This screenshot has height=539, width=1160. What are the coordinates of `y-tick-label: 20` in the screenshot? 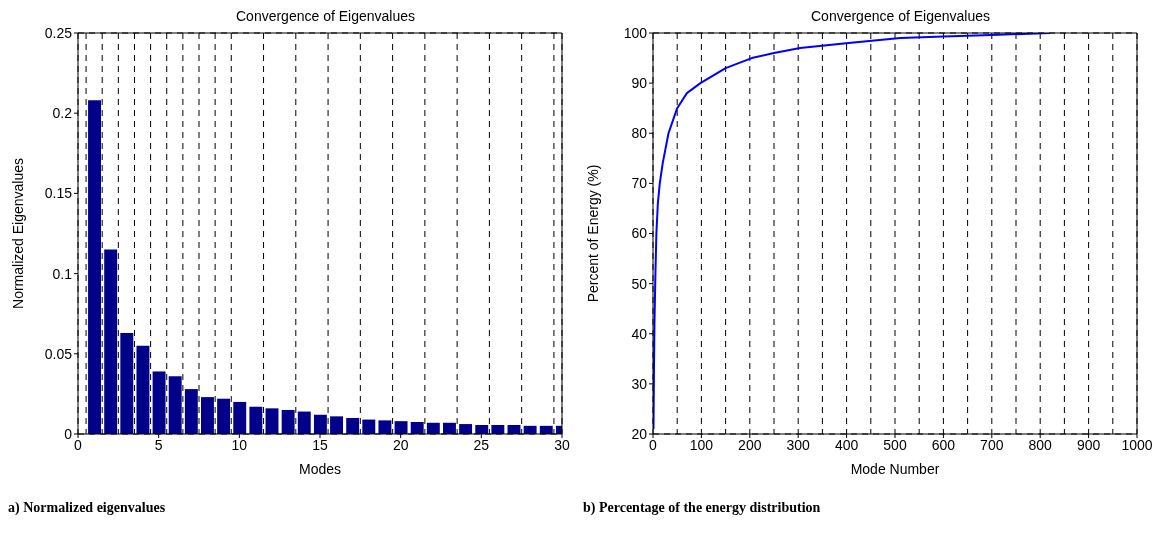 It's located at (639, 433).